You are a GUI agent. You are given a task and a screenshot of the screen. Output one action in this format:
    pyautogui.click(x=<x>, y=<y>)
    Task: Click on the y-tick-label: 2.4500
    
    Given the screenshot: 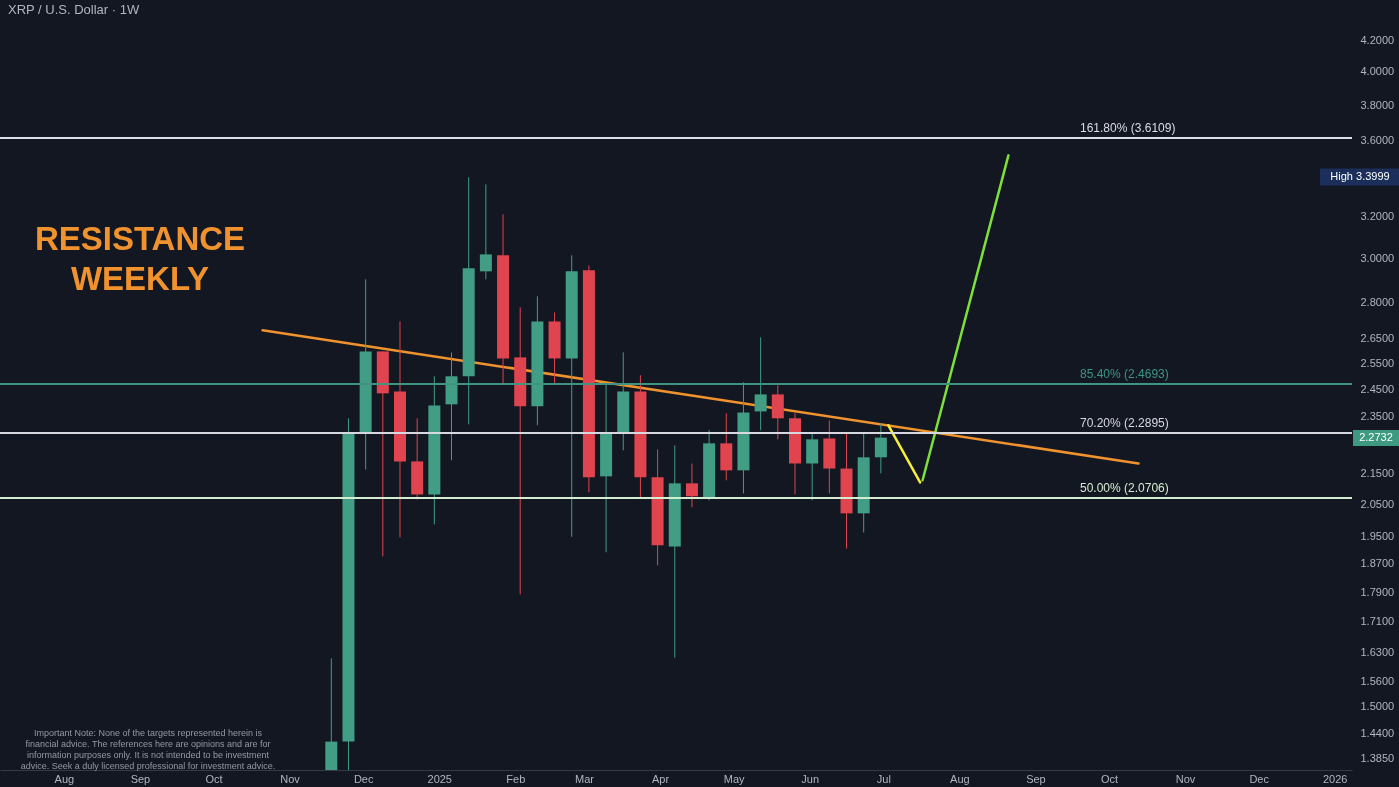 What is the action you would take?
    pyautogui.click(x=1377, y=388)
    